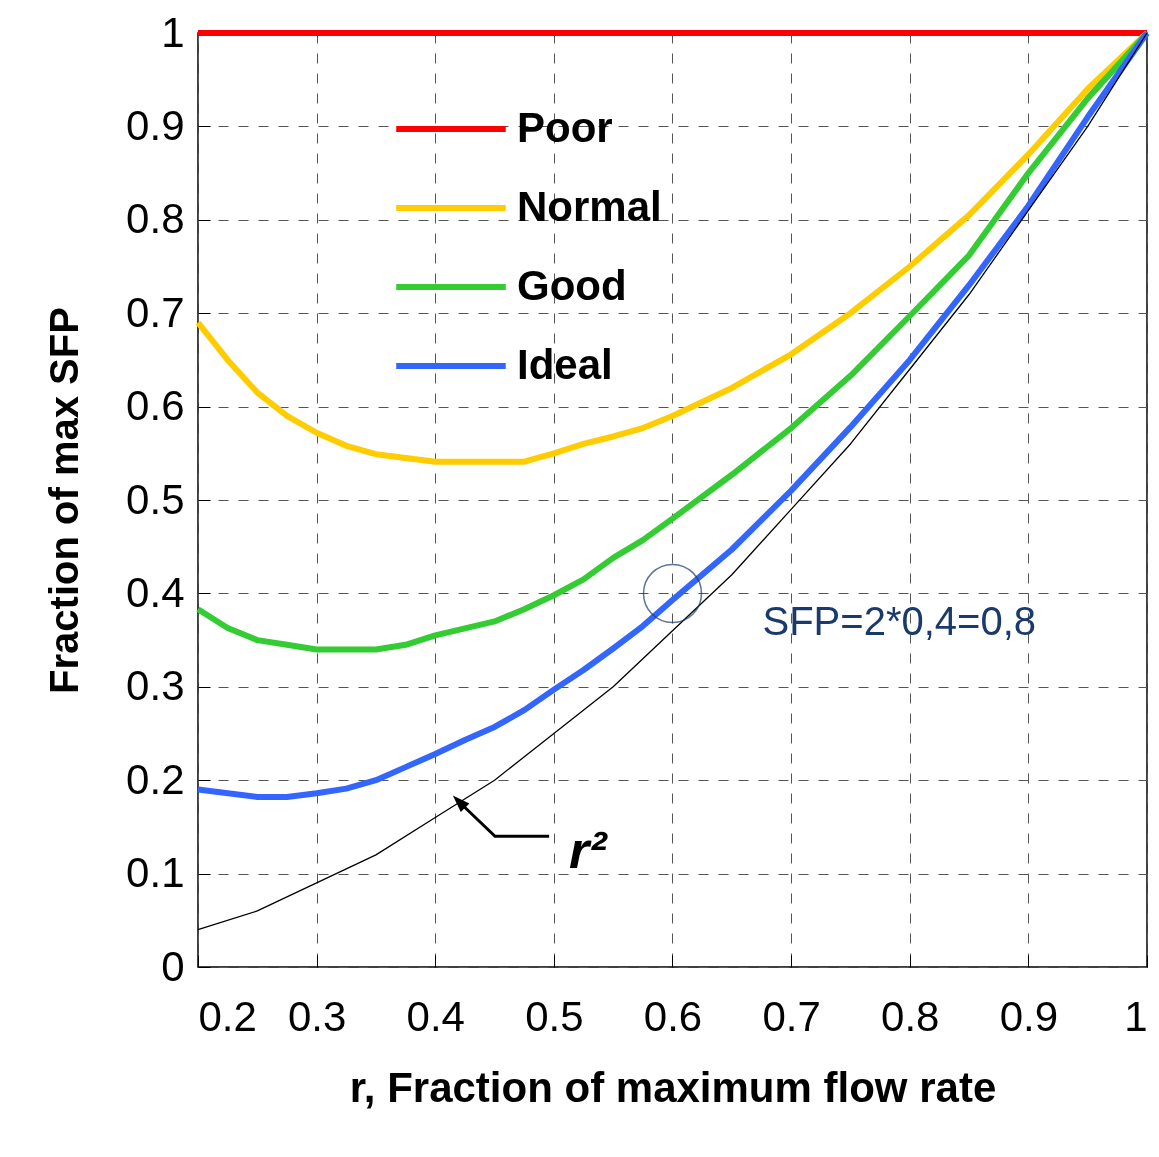  What do you see at coordinates (910, 1016) in the screenshot?
I see `x-tick-label: 0.8` at bounding box center [910, 1016].